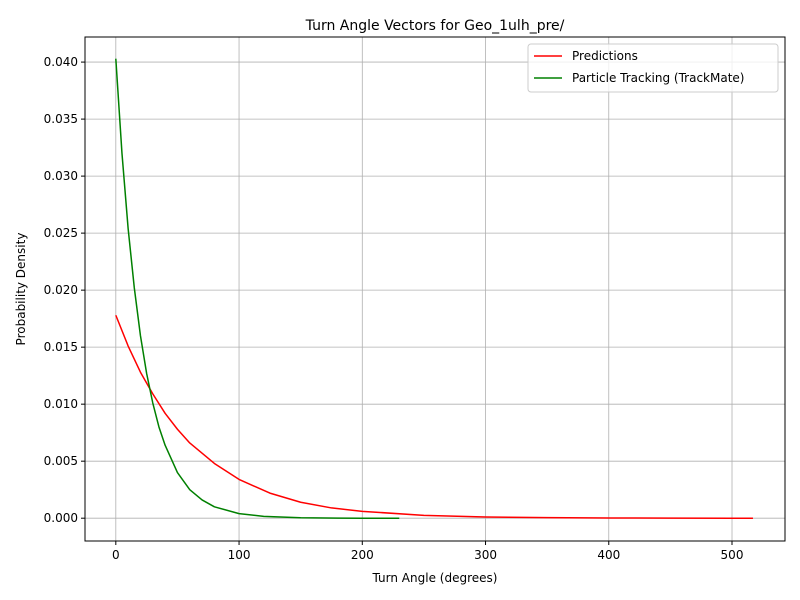 The width and height of the screenshot is (800, 600). I want to click on x-axis-label: Turn Angle (degrees), so click(435, 578).